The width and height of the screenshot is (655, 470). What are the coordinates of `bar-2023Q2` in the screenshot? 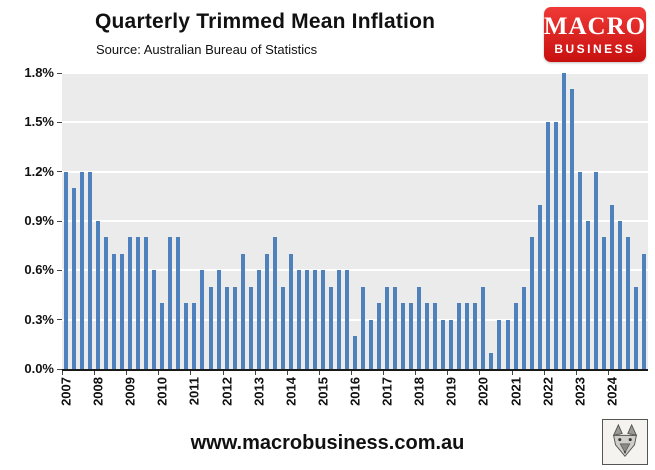 It's located at (587, 295).